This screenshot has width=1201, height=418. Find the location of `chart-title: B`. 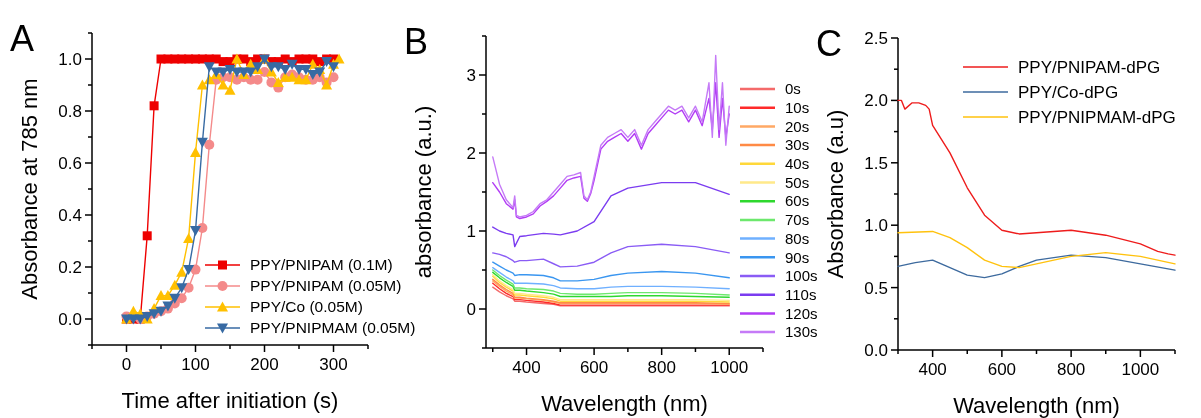

chart-title: B is located at coordinates (416, 41).